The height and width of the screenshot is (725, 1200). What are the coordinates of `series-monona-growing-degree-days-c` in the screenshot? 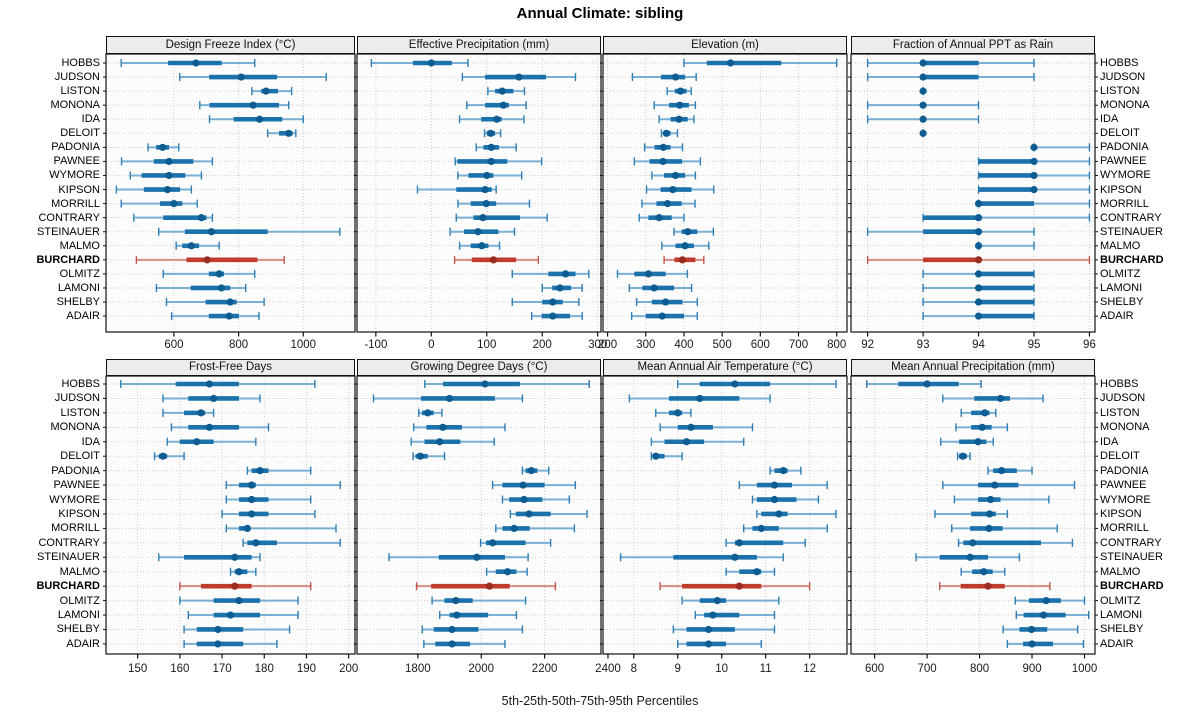 It's located at (459, 427).